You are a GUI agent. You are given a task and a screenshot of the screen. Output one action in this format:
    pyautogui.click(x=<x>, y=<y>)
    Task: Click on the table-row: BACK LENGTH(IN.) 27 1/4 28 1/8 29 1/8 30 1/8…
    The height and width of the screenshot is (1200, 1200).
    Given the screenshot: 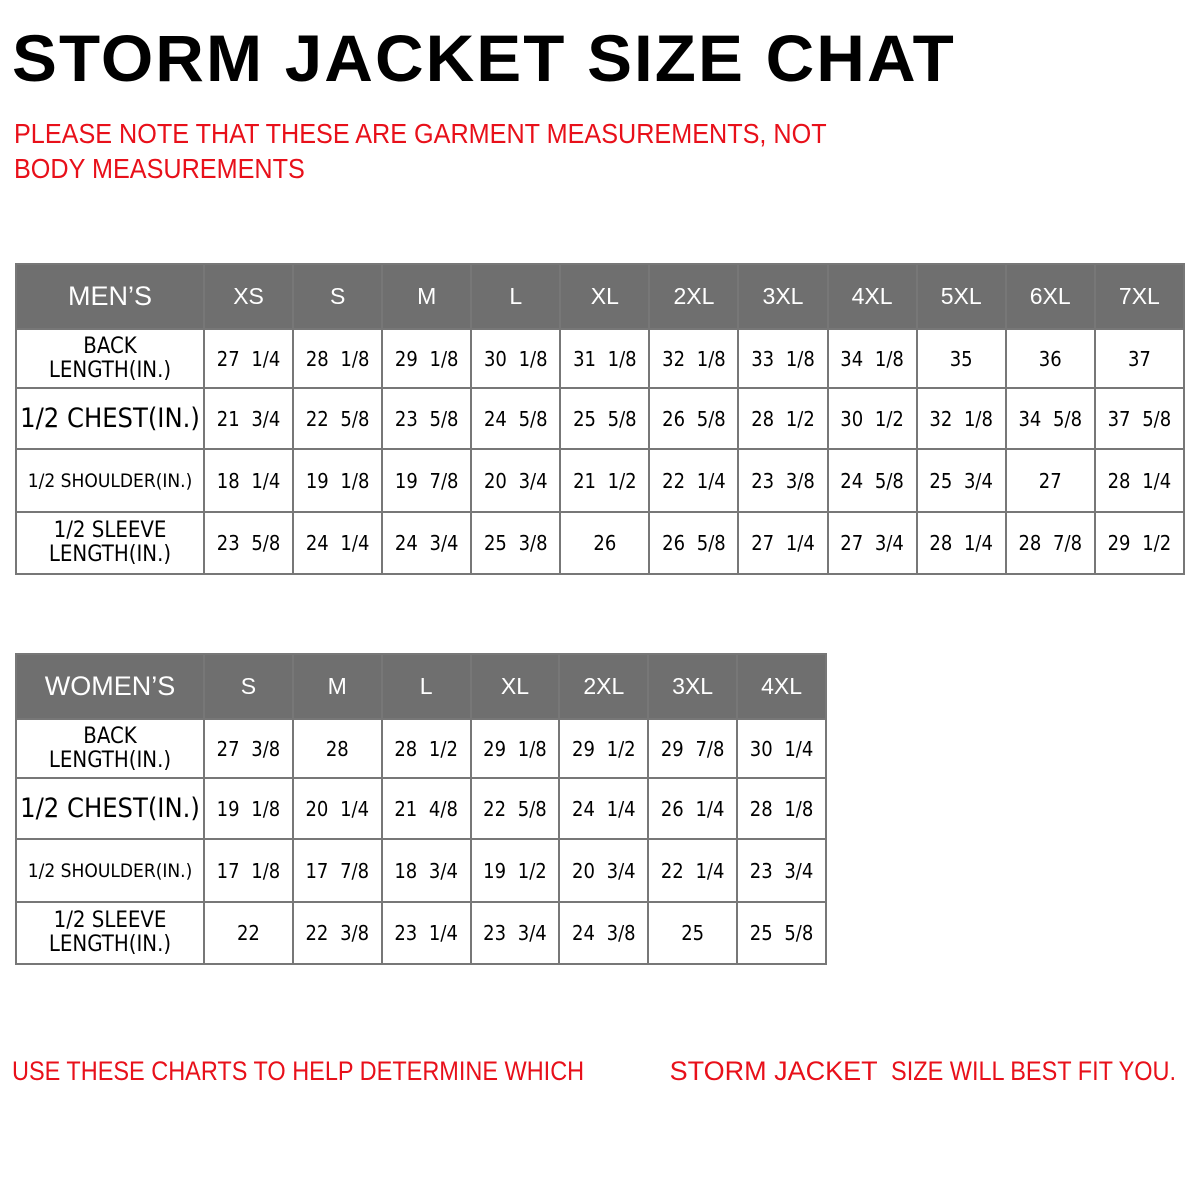 What is the action you would take?
    pyautogui.click(x=600, y=358)
    